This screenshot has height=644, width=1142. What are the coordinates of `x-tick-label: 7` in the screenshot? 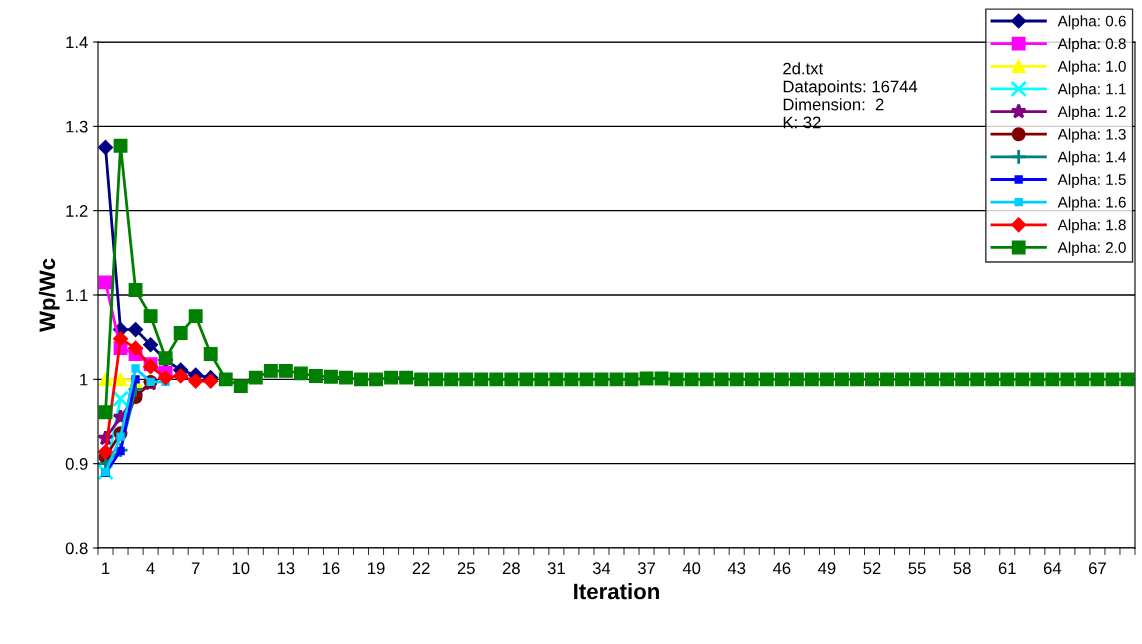 It's located at (195, 568).